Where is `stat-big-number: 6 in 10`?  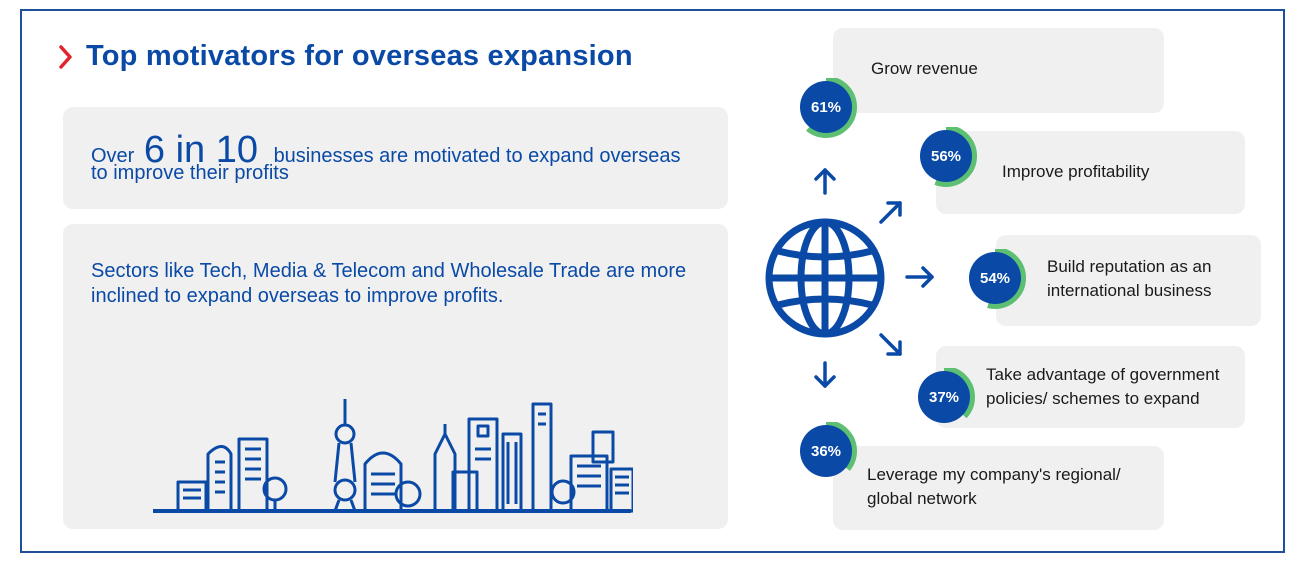
stat-big-number: 6 in 10 is located at coordinates (200, 150).